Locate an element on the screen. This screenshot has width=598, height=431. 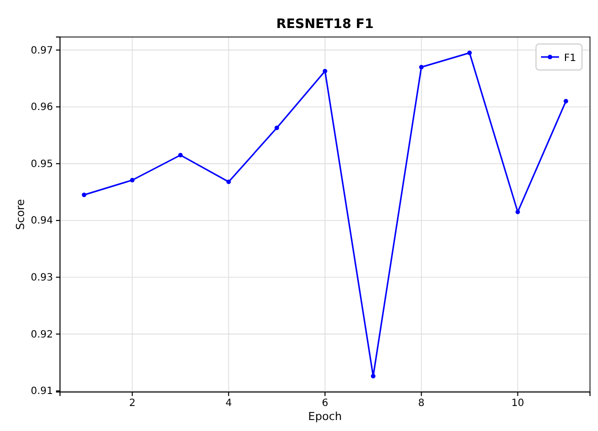
x-axis-title: Epoch is located at coordinates (325, 416).